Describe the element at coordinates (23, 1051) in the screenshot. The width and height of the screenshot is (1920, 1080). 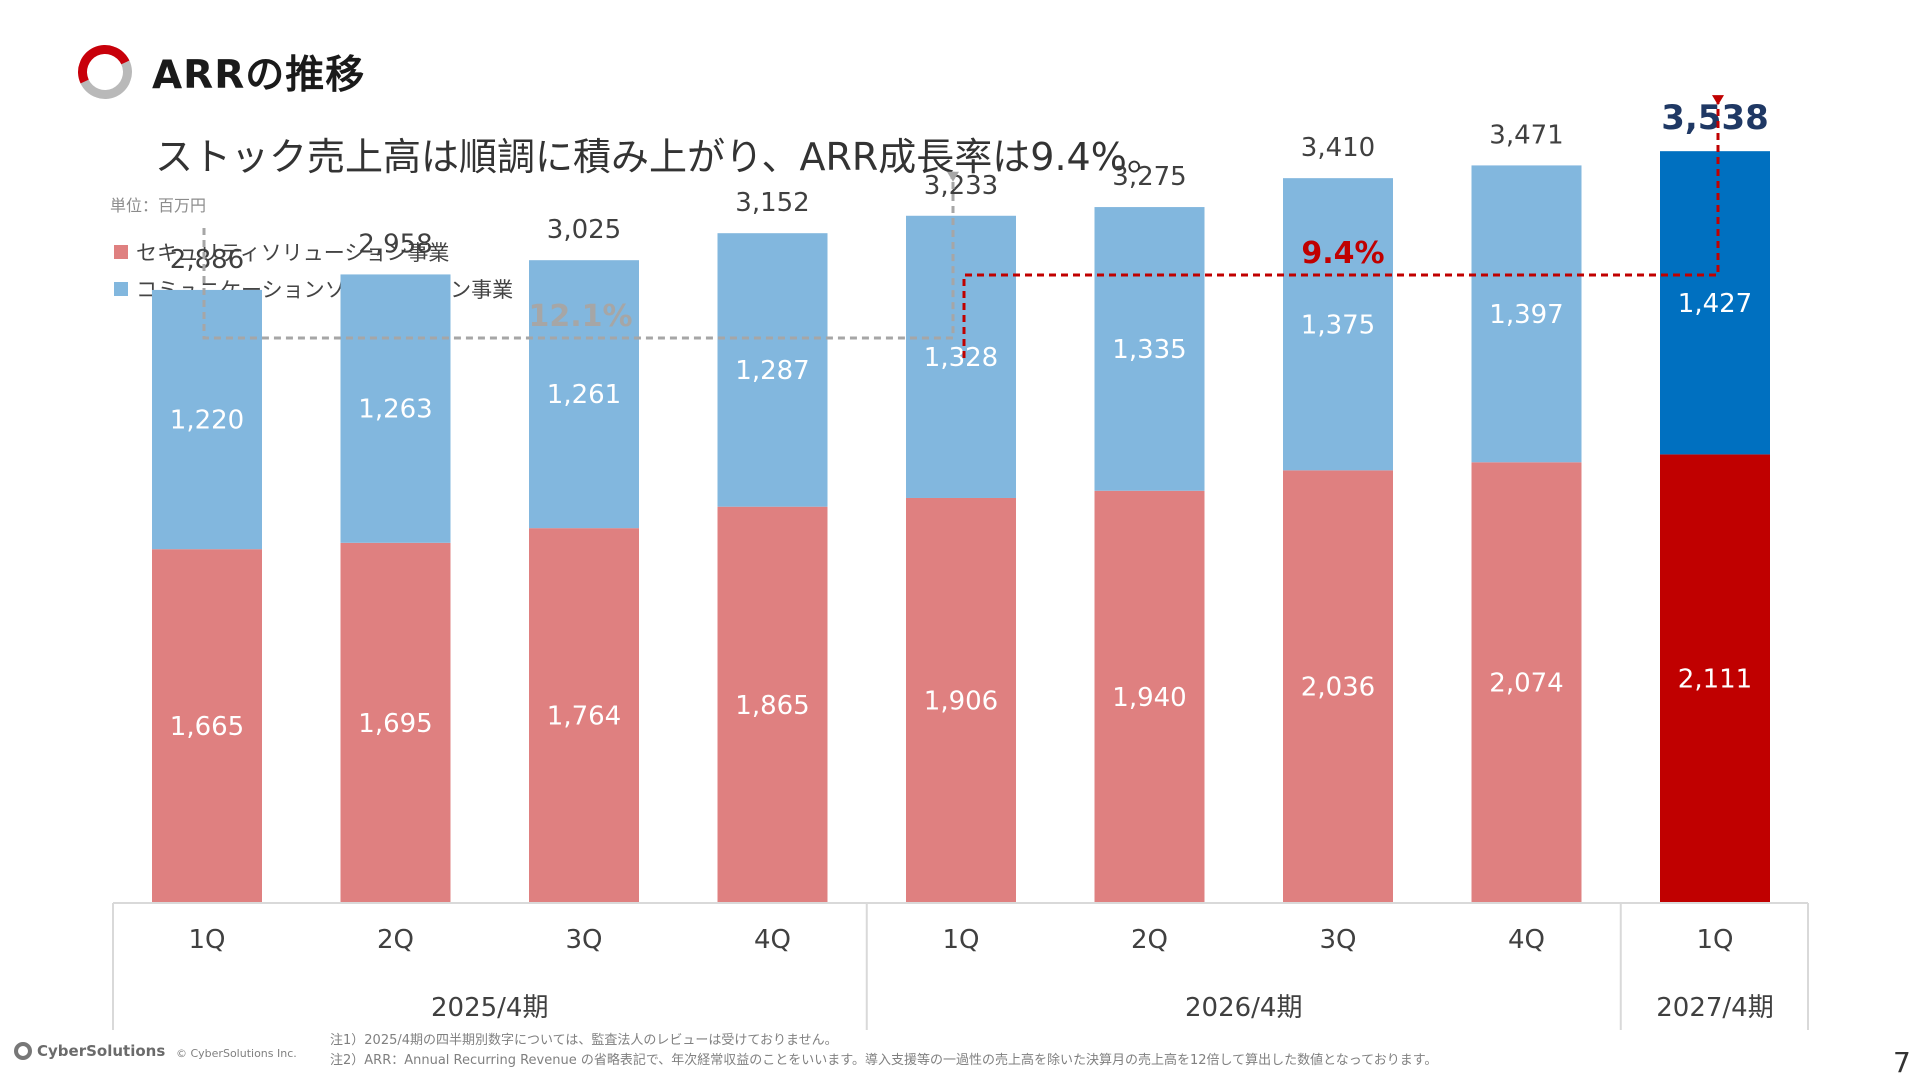
I see `brand-mark-icon` at that location.